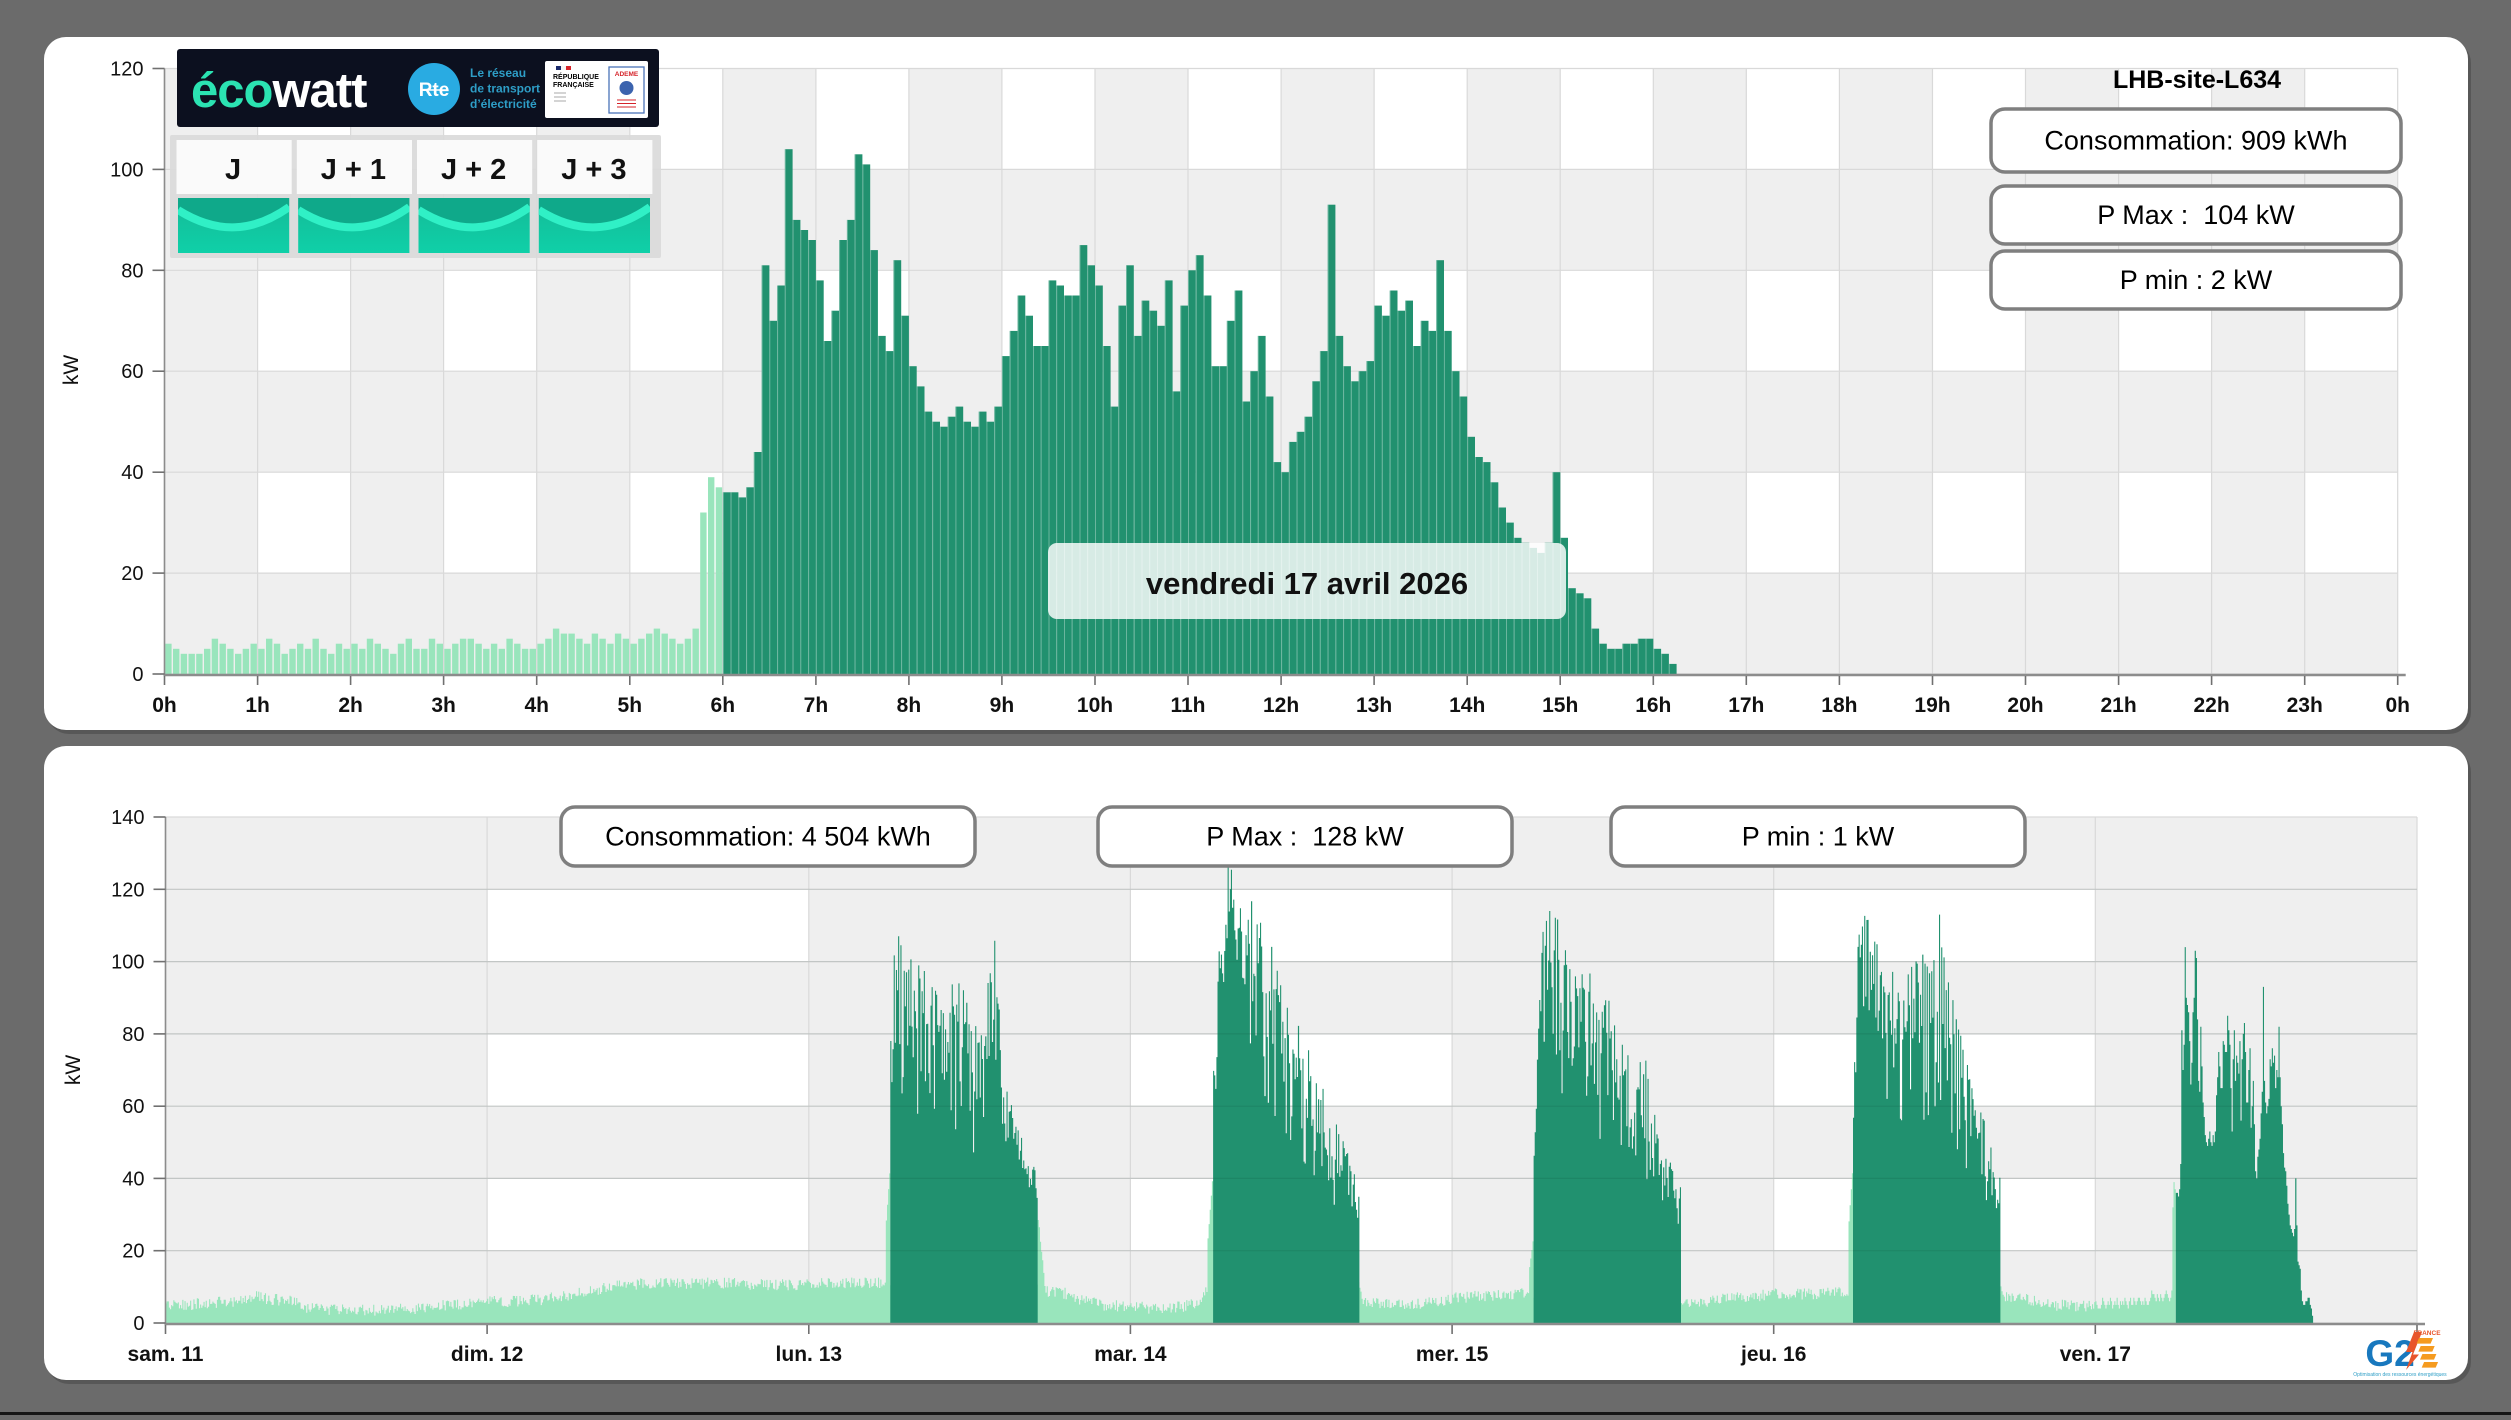 This screenshot has height=1420, width=2511. Describe the element at coordinates (1130, 1354) in the screenshot. I see `svg-text: mar. 14` at that location.